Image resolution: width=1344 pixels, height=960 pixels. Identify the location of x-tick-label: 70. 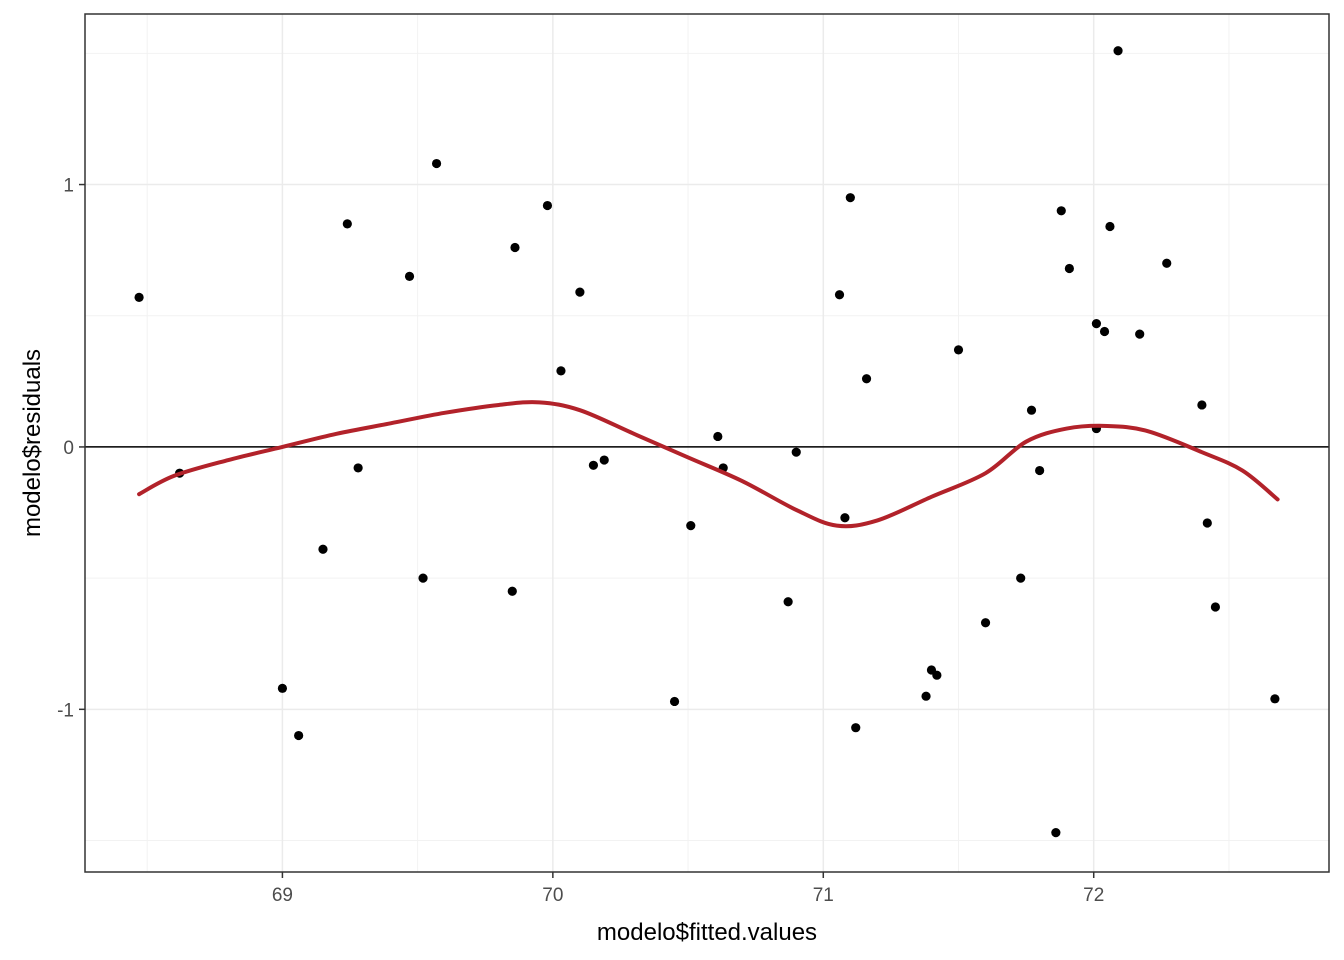
(552, 895).